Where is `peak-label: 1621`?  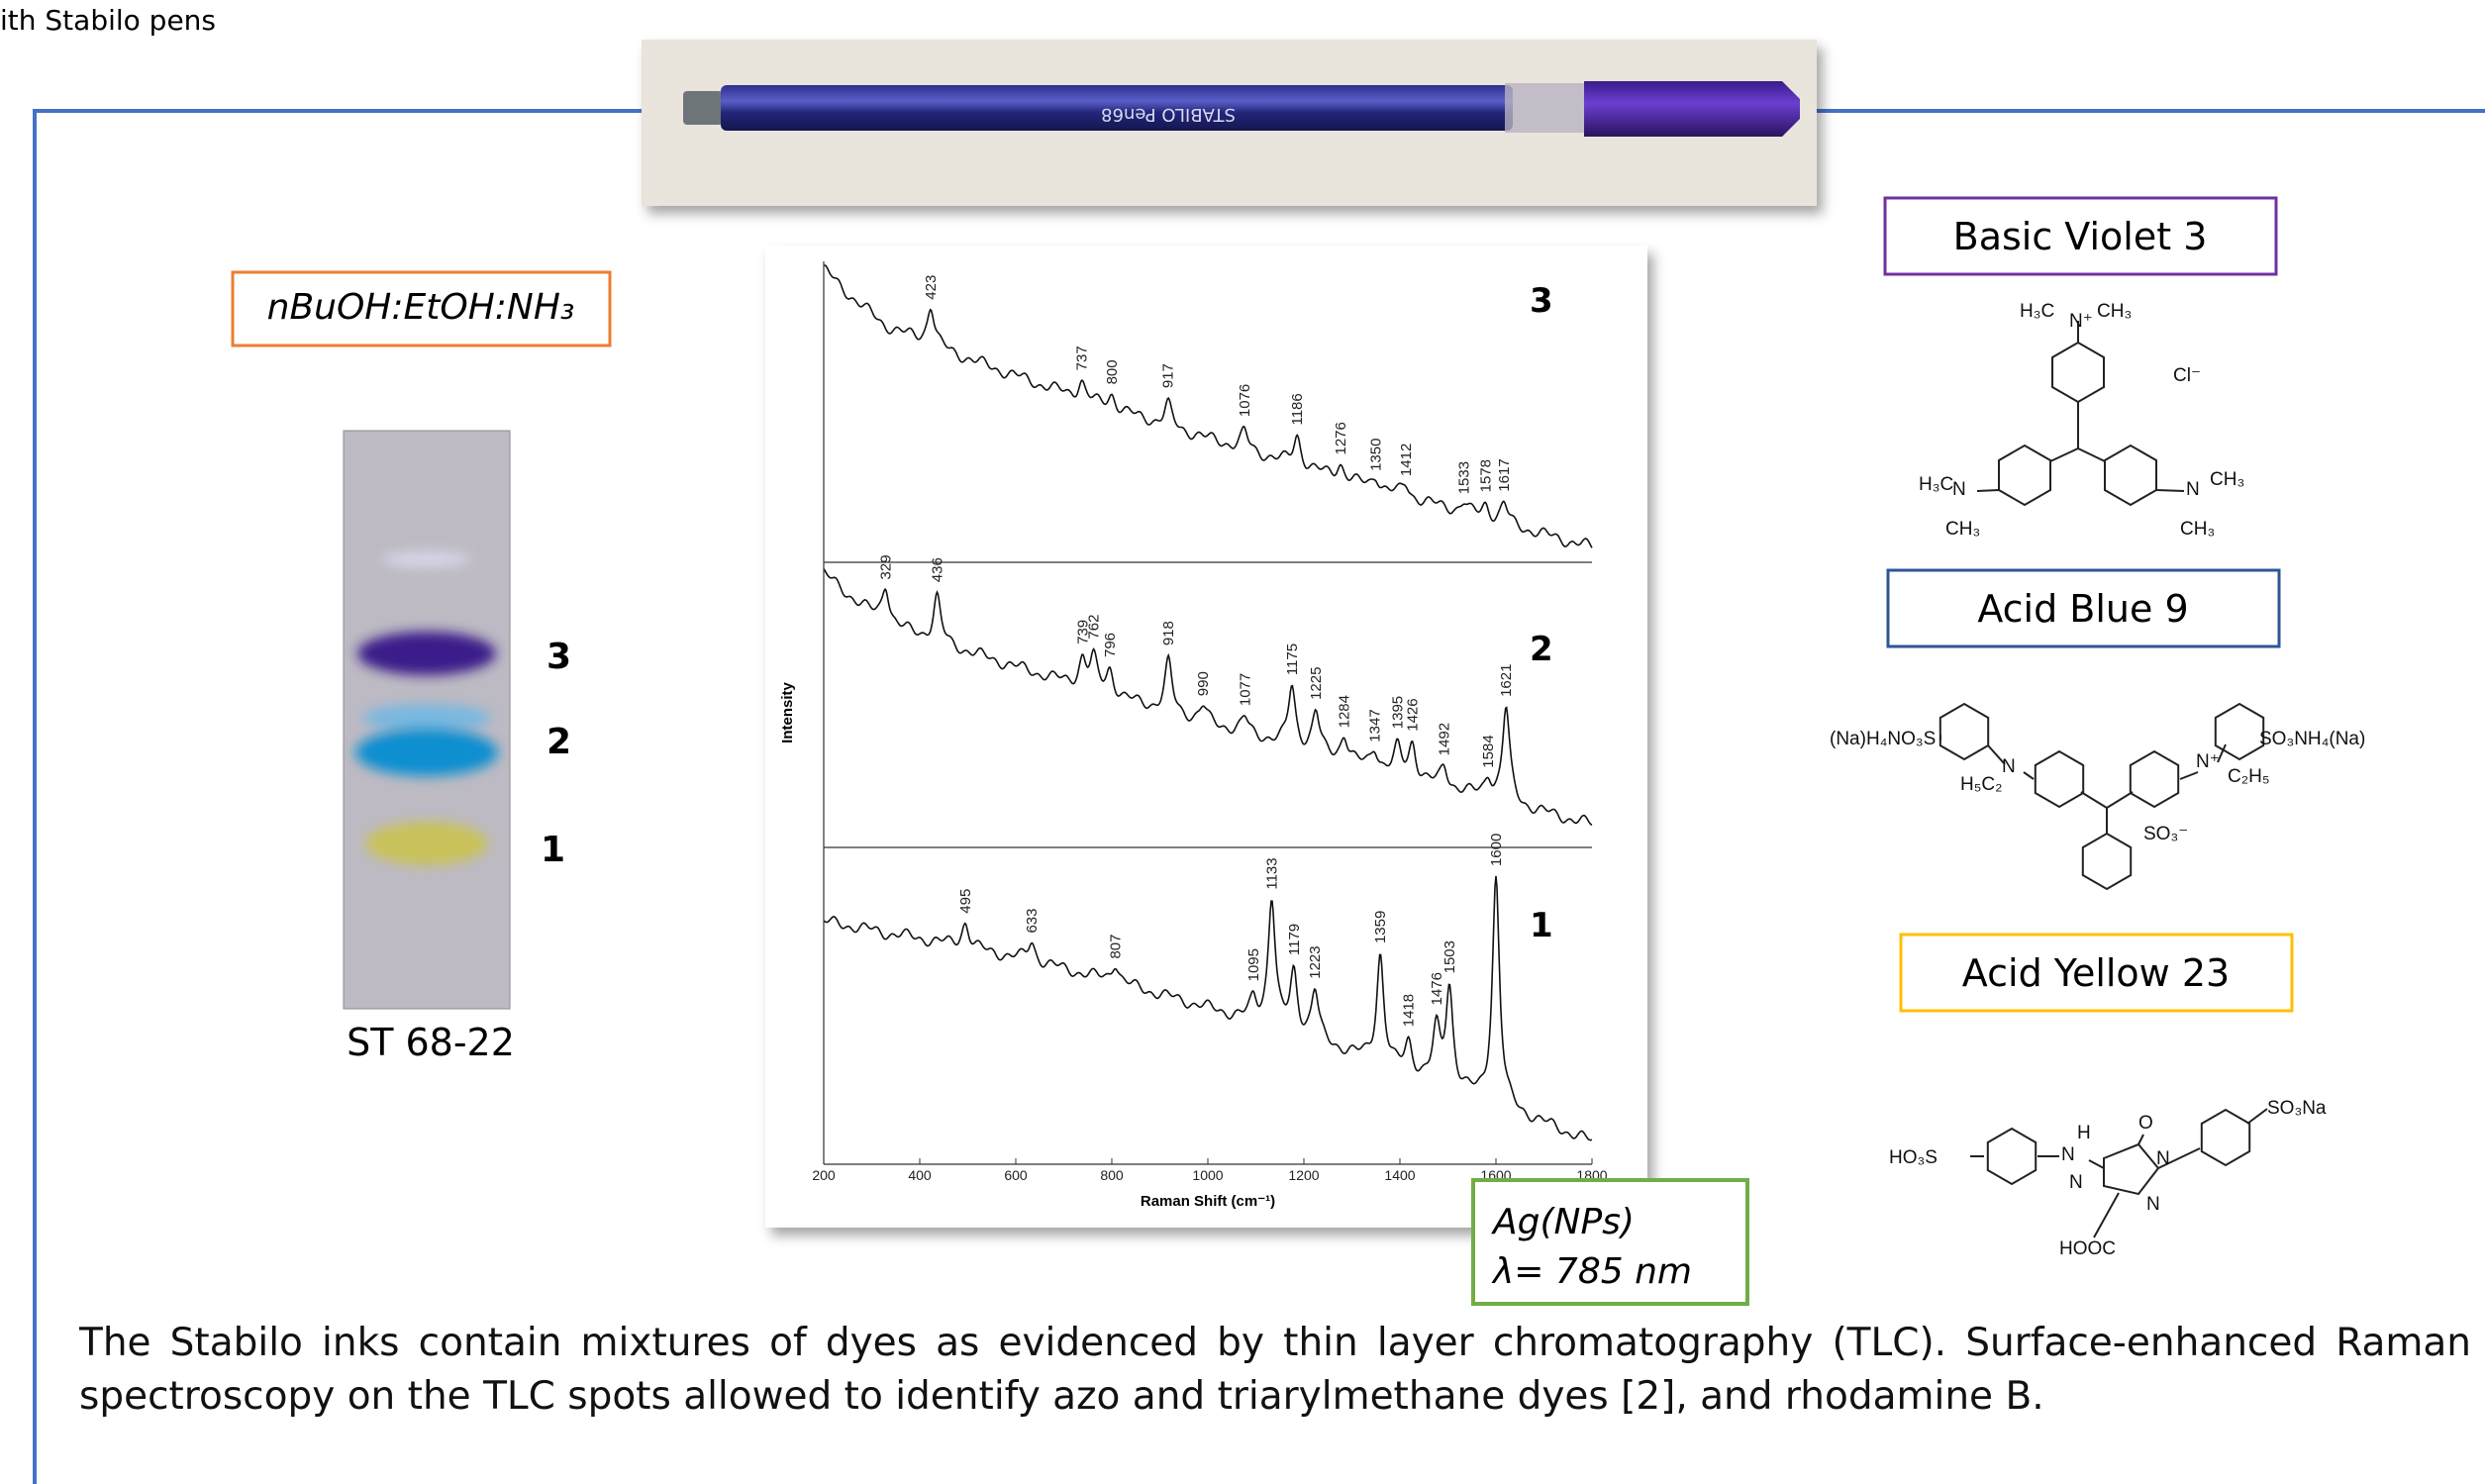 peak-label: 1621 is located at coordinates (1506, 680).